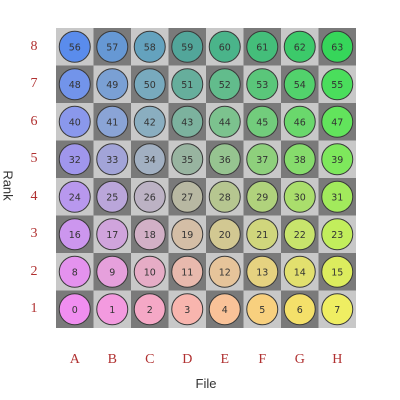 The image size is (400, 400). I want to click on piece-label: 51, so click(187, 85).